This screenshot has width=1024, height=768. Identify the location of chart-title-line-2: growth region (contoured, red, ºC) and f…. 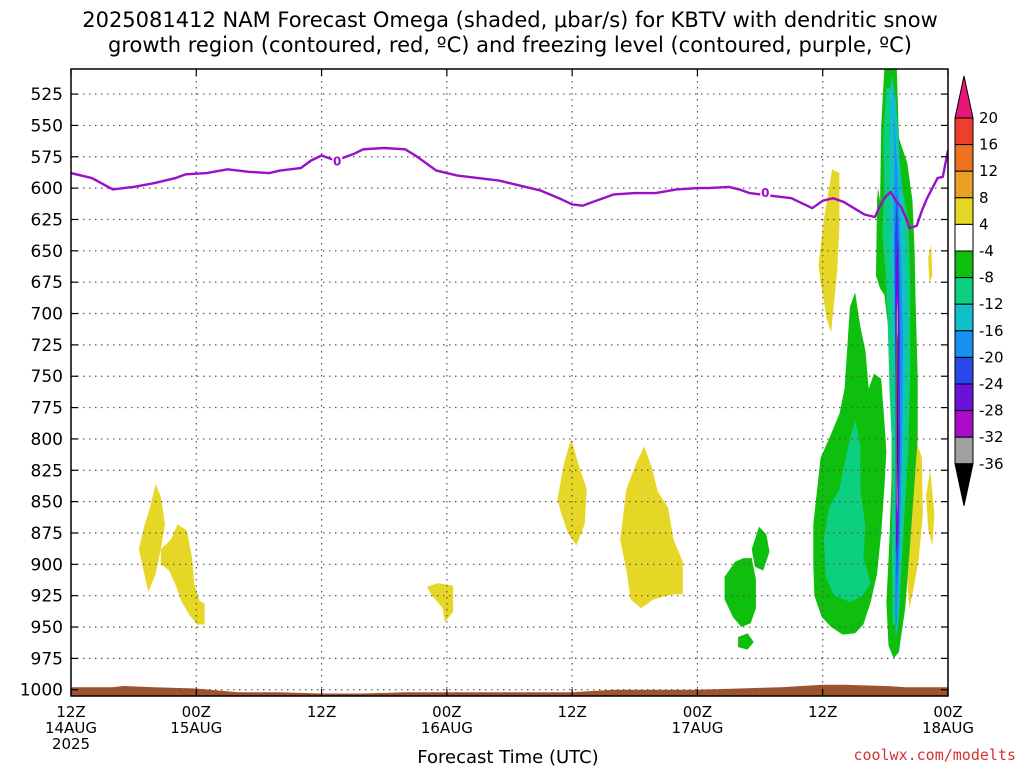
(510, 45).